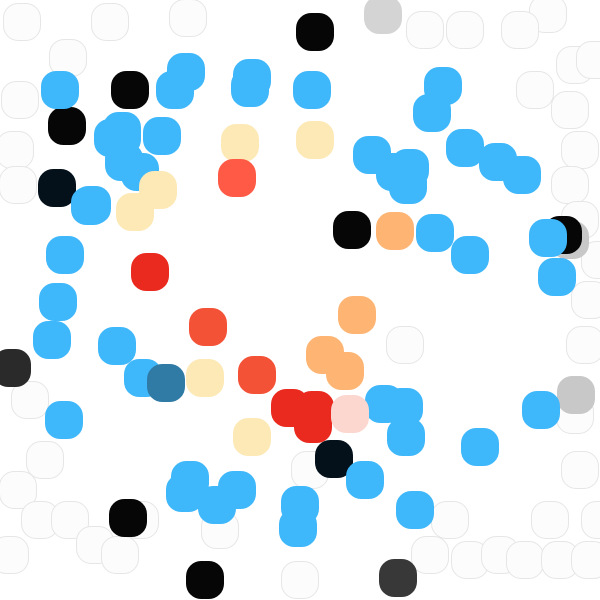 The height and width of the screenshot is (600, 600). I want to click on dot-light-gray, so click(383, 17).